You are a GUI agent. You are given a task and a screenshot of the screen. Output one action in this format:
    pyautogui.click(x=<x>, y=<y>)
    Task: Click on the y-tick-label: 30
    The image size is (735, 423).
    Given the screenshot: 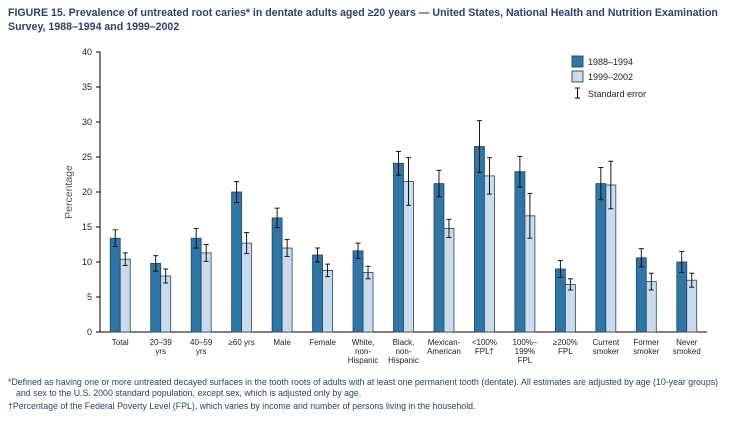 What is the action you would take?
    pyautogui.click(x=87, y=122)
    